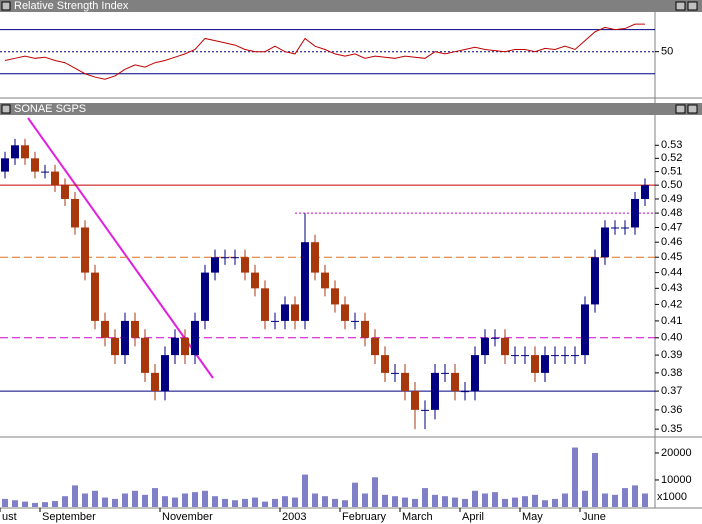 This screenshot has width=702, height=524. I want to click on x-tick-label: November, so click(187, 517).